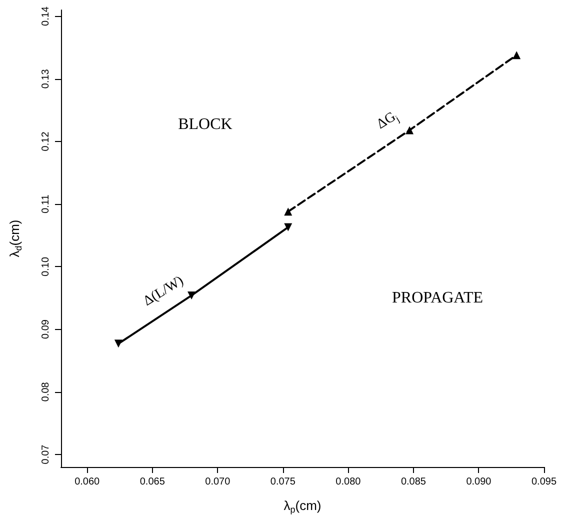 This screenshot has height=525, width=566. I want to click on y-tick-label: 0.11, so click(46, 204).